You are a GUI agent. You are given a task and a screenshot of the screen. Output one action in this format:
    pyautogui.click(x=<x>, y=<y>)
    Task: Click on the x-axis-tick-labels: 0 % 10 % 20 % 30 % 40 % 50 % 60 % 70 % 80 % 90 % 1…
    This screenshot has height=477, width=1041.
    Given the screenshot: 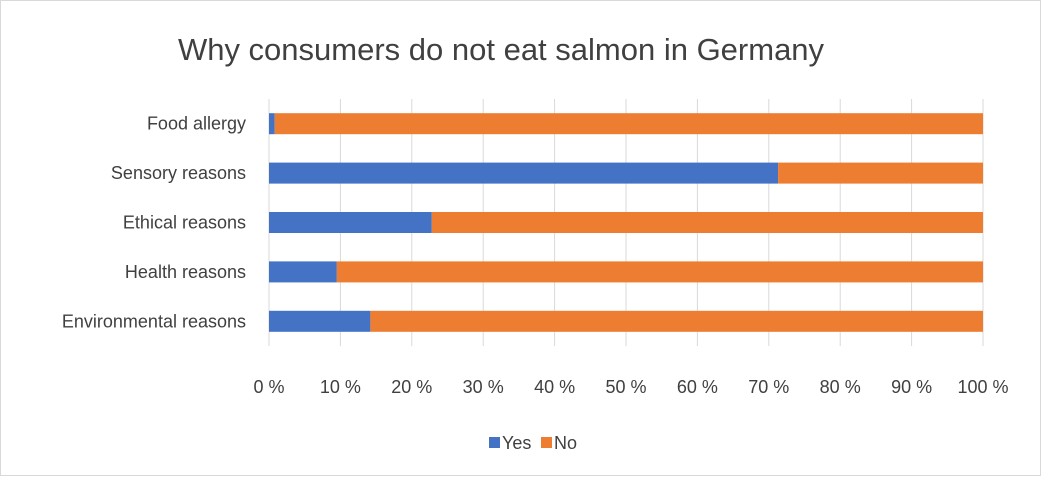 What is the action you would take?
    pyautogui.click(x=630, y=387)
    